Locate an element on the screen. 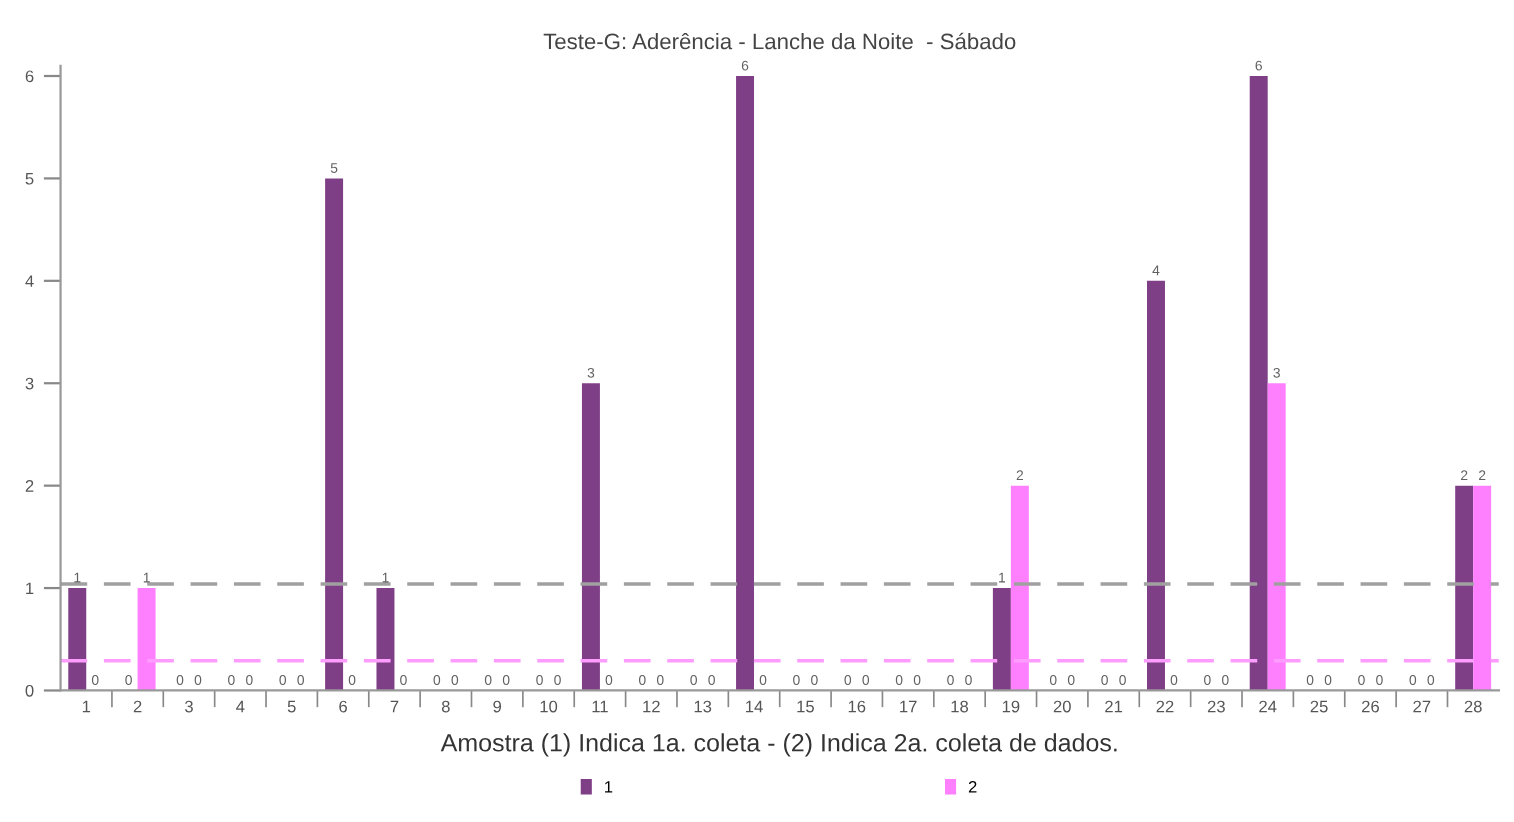 The width and height of the screenshot is (1514, 822). x-tick-label: 8 is located at coordinates (445, 706).